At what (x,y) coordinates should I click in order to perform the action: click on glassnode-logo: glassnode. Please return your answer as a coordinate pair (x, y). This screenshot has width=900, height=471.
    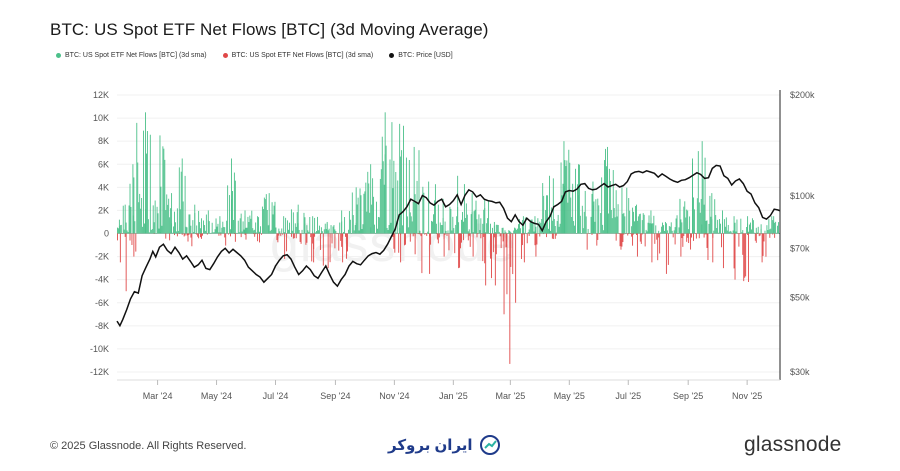
    Looking at the image, I should click on (793, 444).